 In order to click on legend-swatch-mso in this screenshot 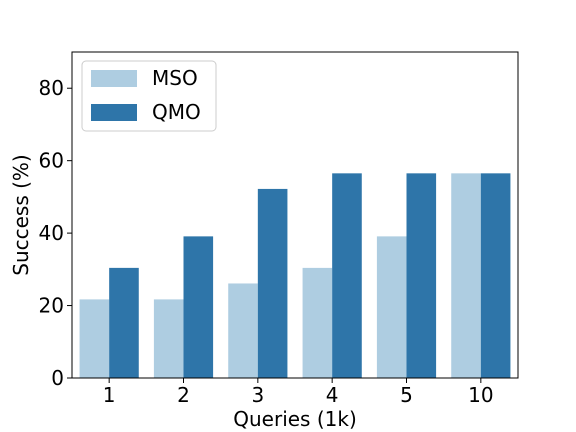, I will do `click(114, 78)`.